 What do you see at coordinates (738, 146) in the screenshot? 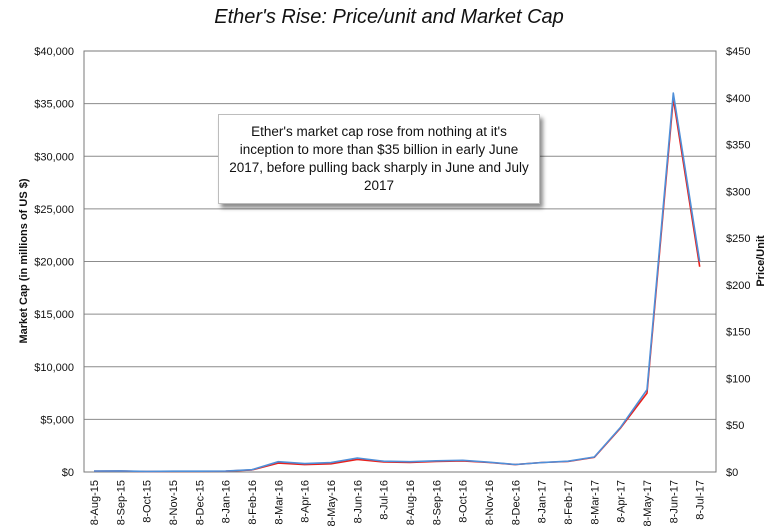
I see `right-tick-label: $350` at bounding box center [738, 146].